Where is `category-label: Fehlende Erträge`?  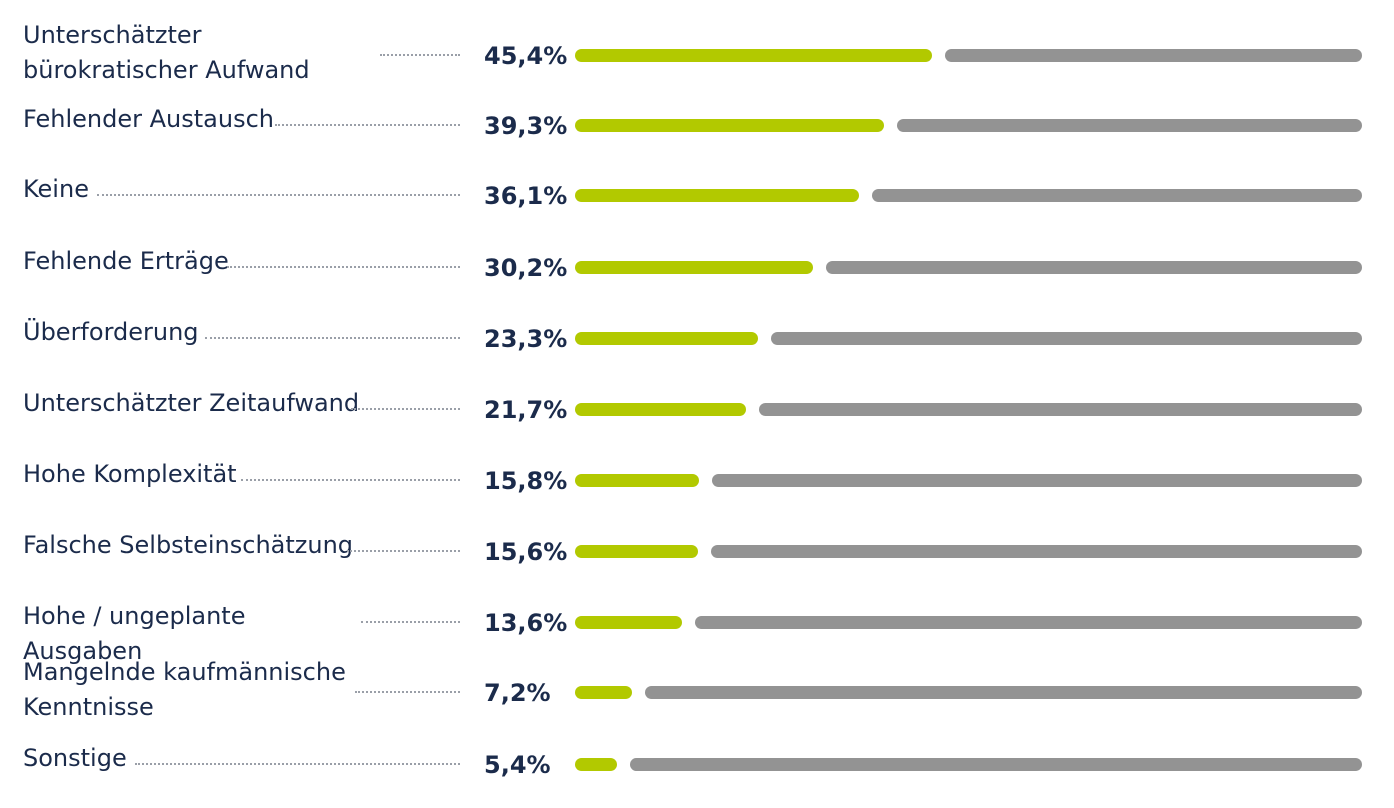
category-label: Fehlende Erträge is located at coordinates (126, 261).